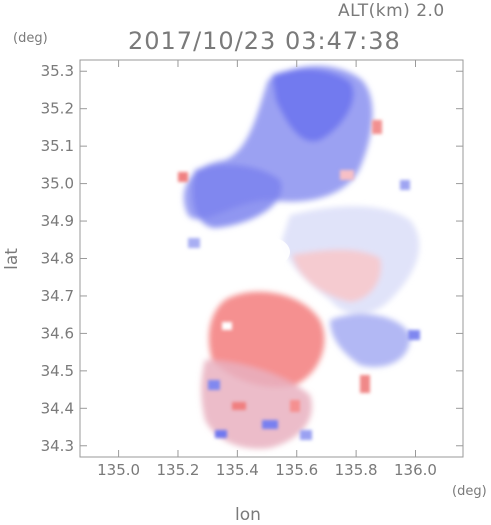 The height and width of the screenshot is (525, 491). What do you see at coordinates (370, 340) in the screenshot?
I see `echo-southeast-blue` at bounding box center [370, 340].